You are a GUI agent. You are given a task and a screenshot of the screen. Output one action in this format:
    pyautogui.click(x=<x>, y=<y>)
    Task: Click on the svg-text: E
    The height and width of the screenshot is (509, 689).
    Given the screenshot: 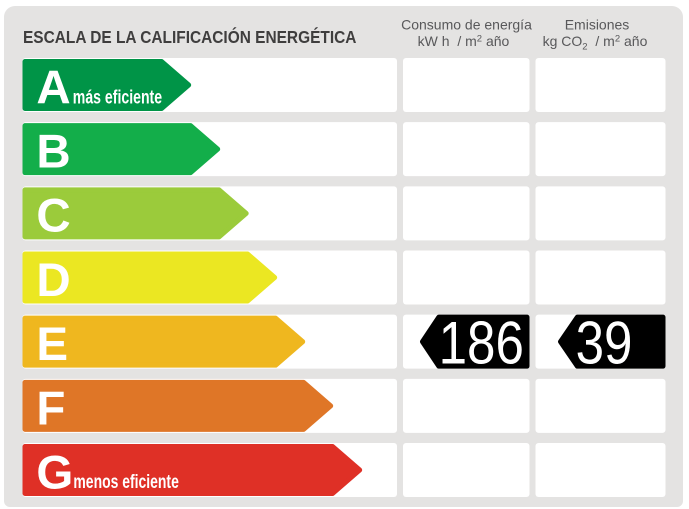 What is the action you would take?
    pyautogui.click(x=52, y=344)
    